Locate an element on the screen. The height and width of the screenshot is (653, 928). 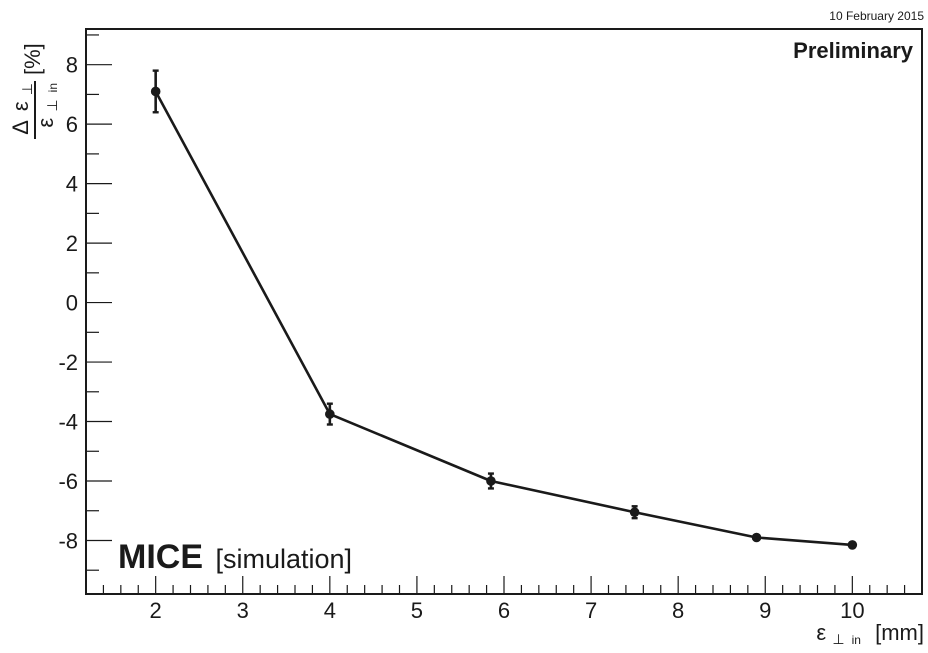
x-label-eps: ε is located at coordinates (821, 632).